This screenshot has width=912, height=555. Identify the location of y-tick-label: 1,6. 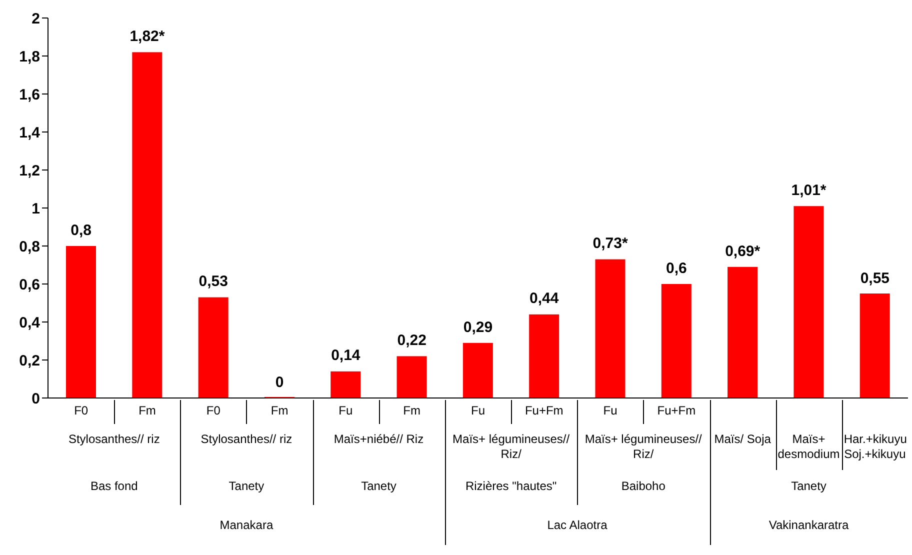
(29, 95).